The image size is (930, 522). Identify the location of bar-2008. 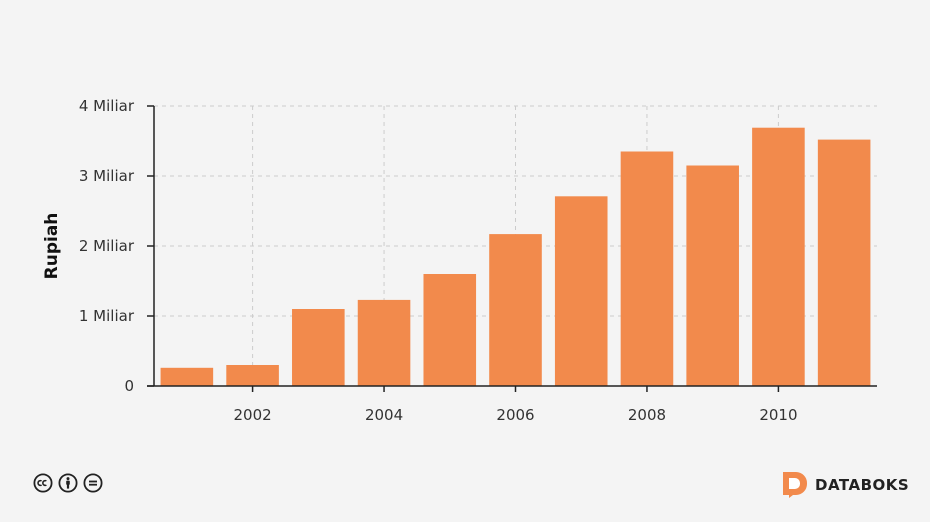
(647, 268).